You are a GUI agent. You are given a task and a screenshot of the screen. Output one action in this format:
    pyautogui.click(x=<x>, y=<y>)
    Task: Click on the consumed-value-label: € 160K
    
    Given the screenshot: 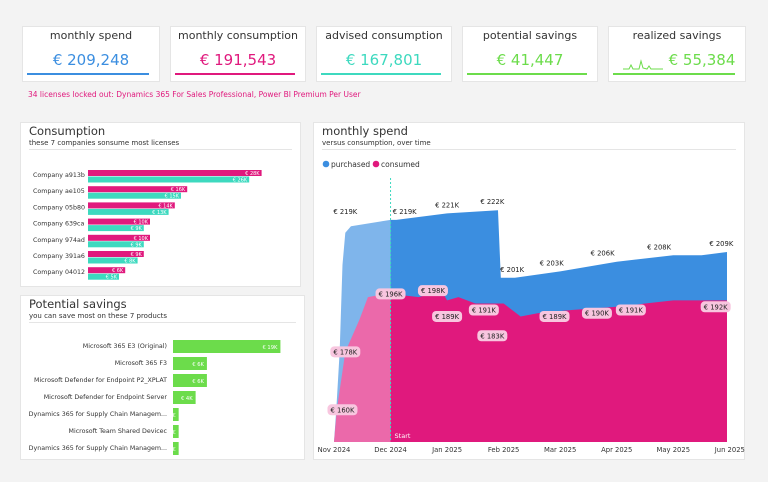 What is the action you would take?
    pyautogui.click(x=343, y=410)
    